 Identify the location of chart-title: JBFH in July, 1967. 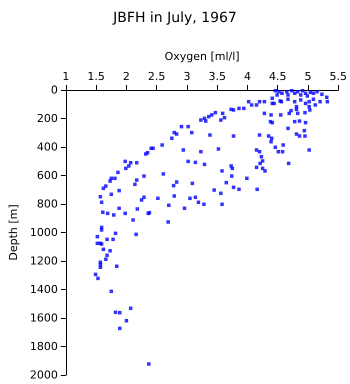
(174, 18).